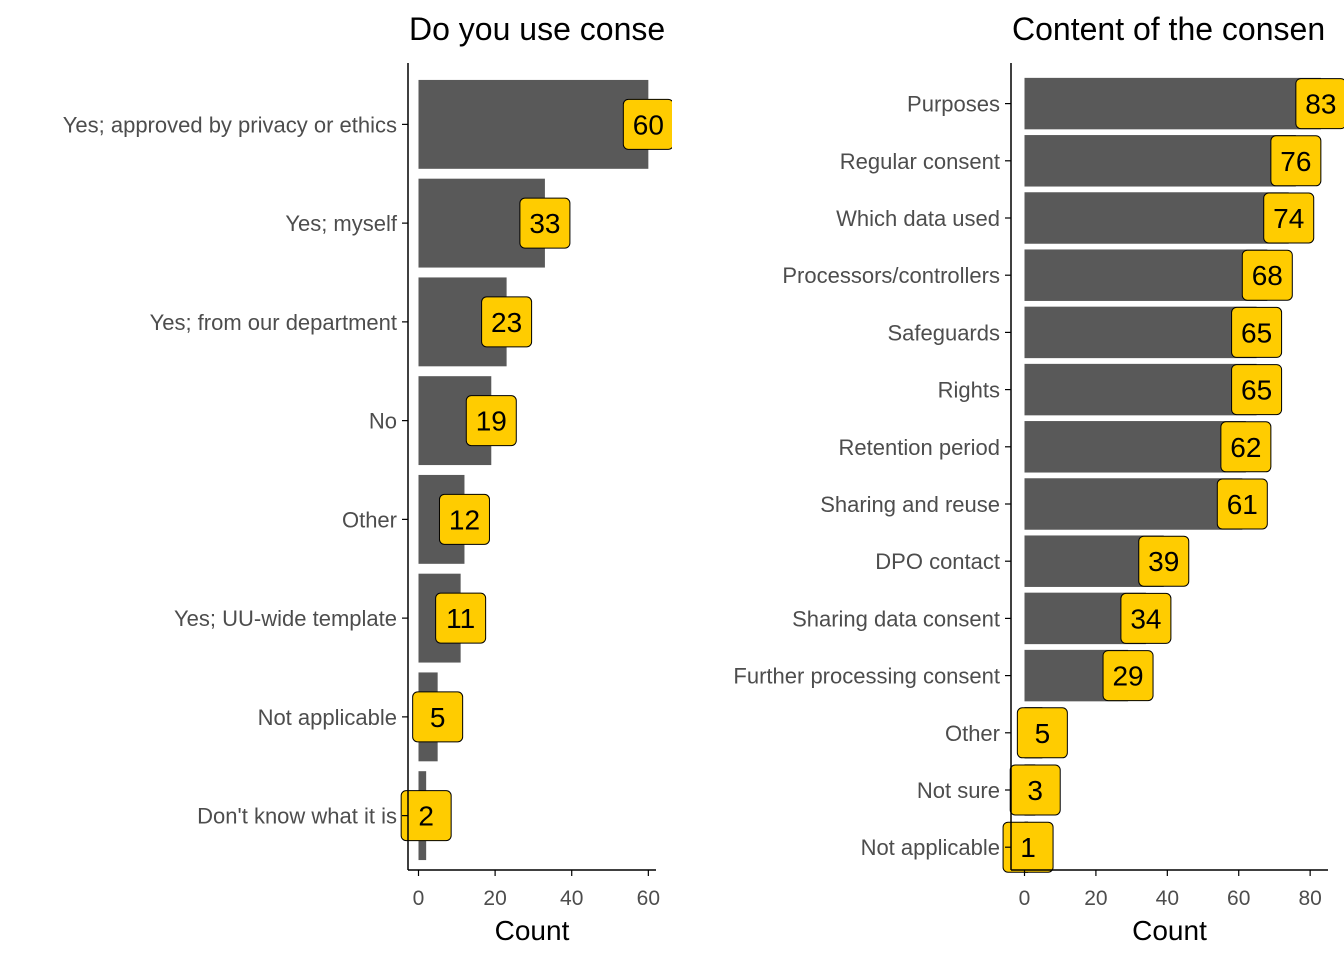 The image size is (1344, 960). What do you see at coordinates (285, 618) in the screenshot?
I see `category-label: Yes; UU-wide template` at bounding box center [285, 618].